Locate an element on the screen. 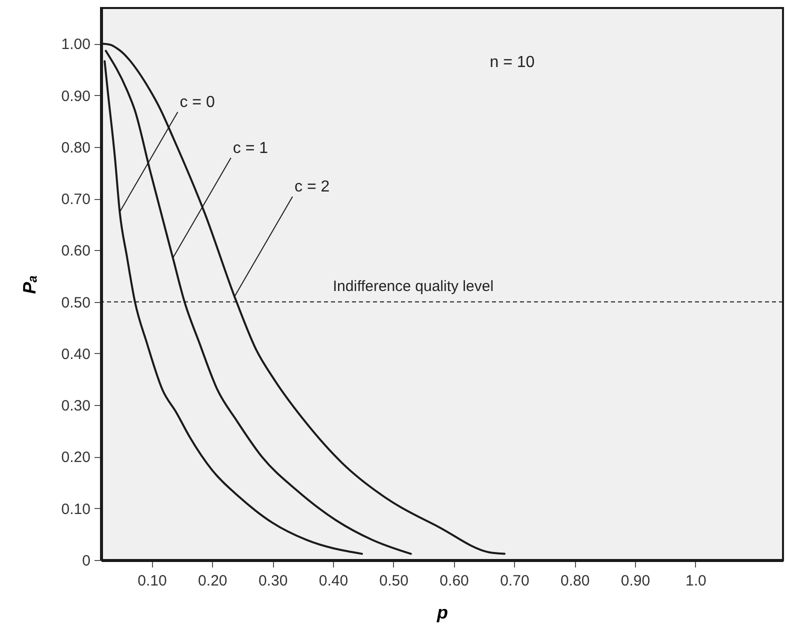 The height and width of the screenshot is (630, 785). x-tick-label: 0.30 is located at coordinates (273, 581).